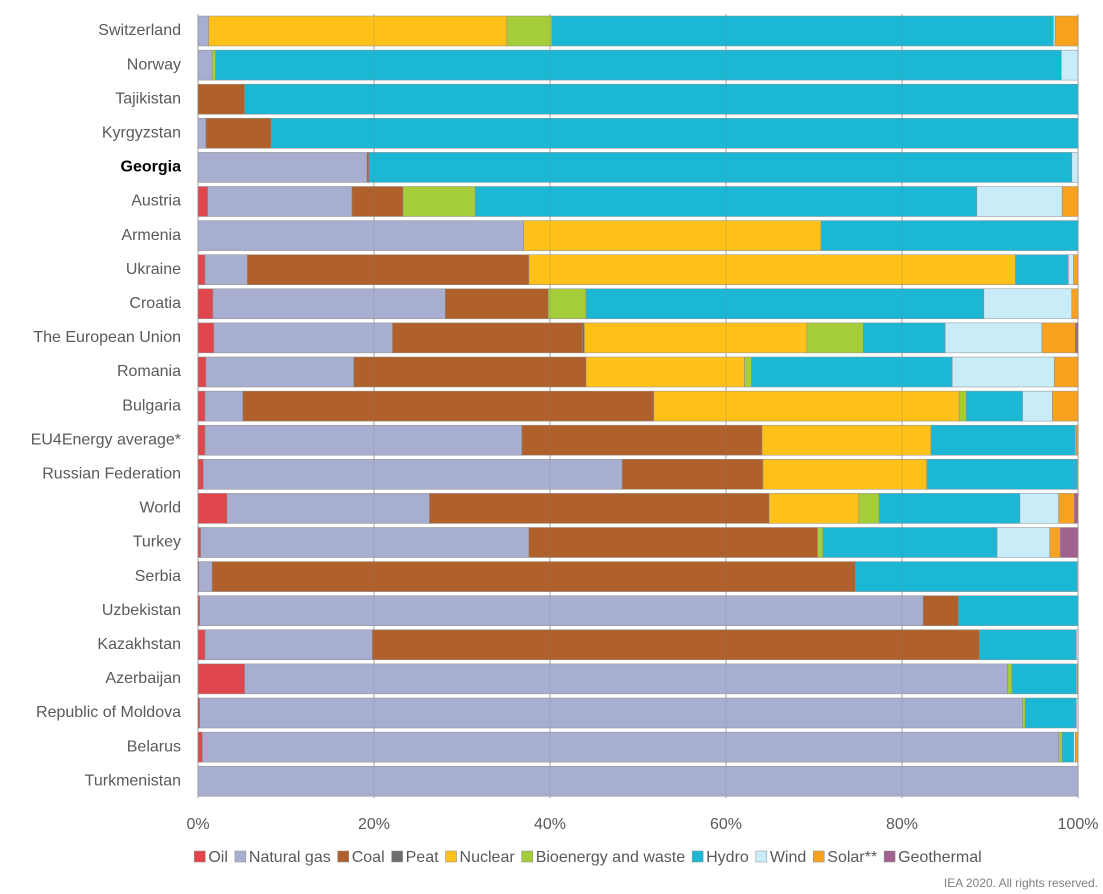 This screenshot has height=894, width=1103. Describe the element at coordinates (788, 857) in the screenshot. I see `legend-label: Wind` at that location.